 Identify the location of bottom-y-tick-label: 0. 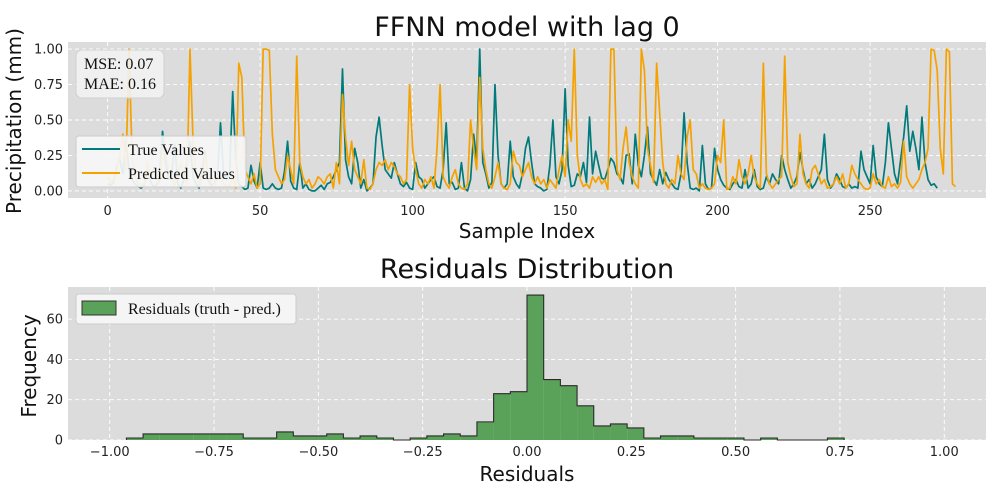
(59, 441).